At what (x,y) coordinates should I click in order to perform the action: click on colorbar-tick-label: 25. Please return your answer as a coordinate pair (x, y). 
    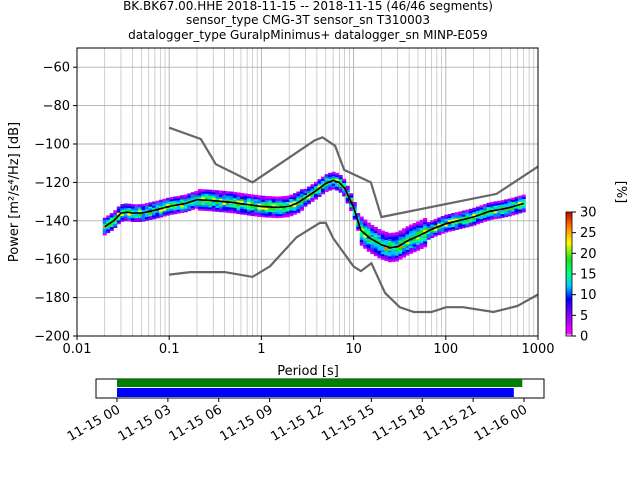
    Looking at the image, I should click on (588, 233).